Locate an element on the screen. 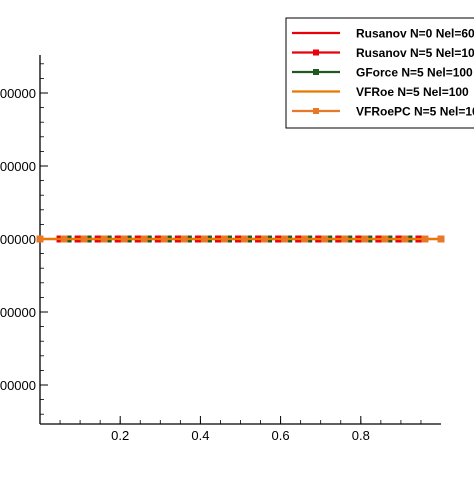 This screenshot has height=479, width=474. x-tick-label: 0.2 is located at coordinates (120, 435).